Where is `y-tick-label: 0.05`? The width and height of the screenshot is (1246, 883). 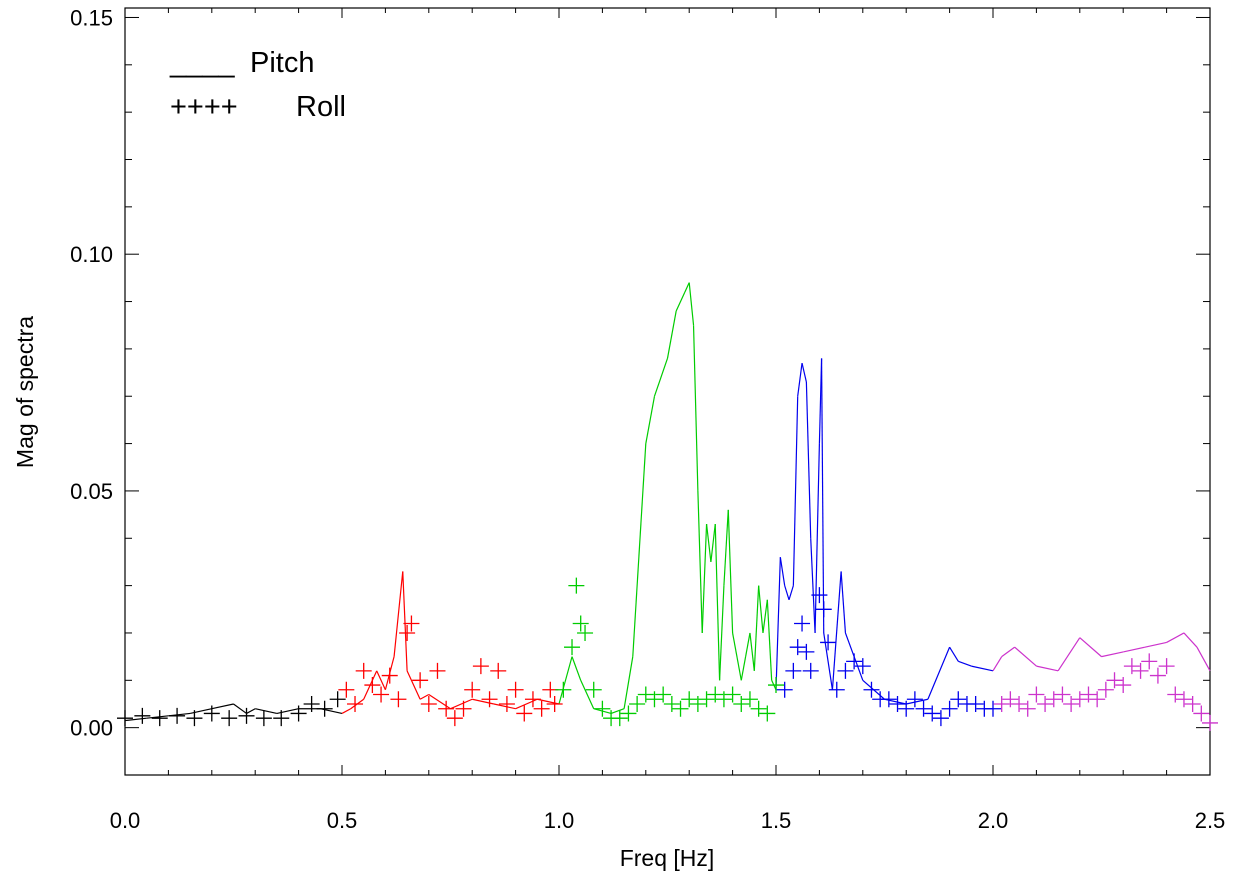 y-tick-label: 0.05 is located at coordinates (91, 491).